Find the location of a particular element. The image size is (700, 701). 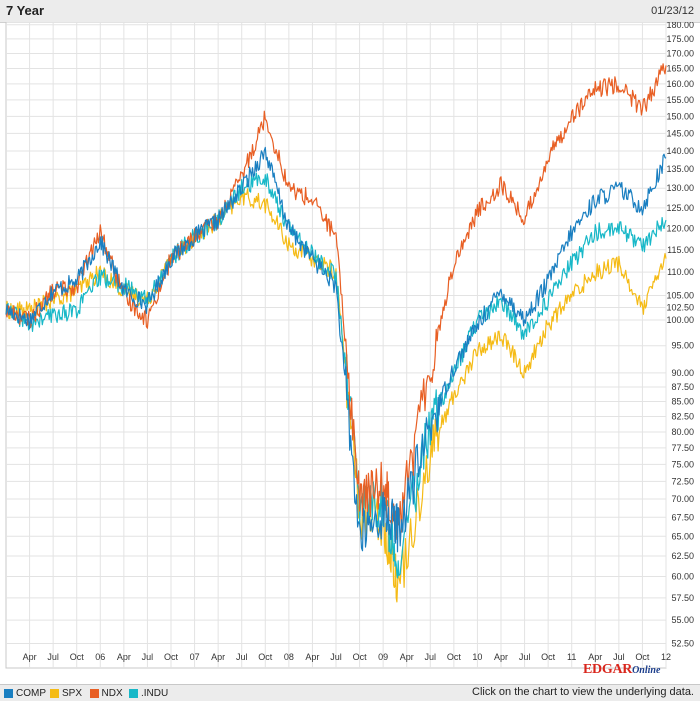

y-tick-label: 125.00 is located at coordinates (680, 208).